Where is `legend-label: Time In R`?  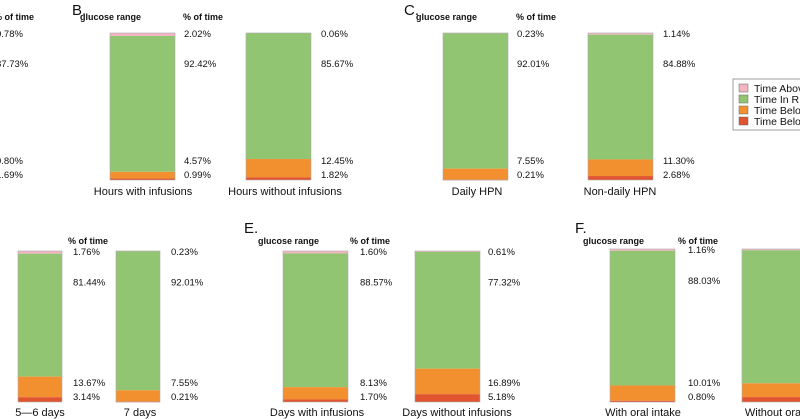 legend-label: Time In R is located at coordinates (777, 100).